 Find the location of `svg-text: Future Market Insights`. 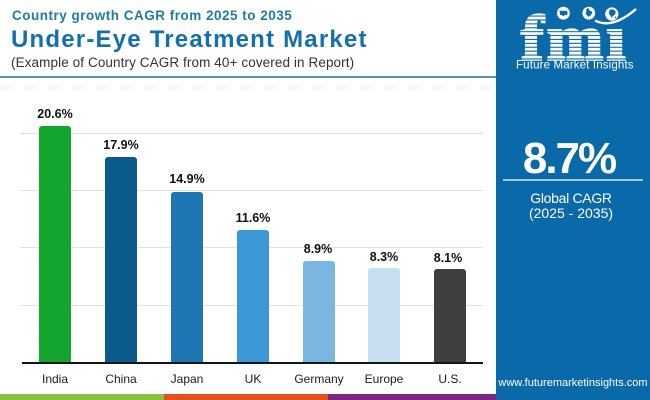

svg-text: Future Market Insights is located at coordinates (575, 66).